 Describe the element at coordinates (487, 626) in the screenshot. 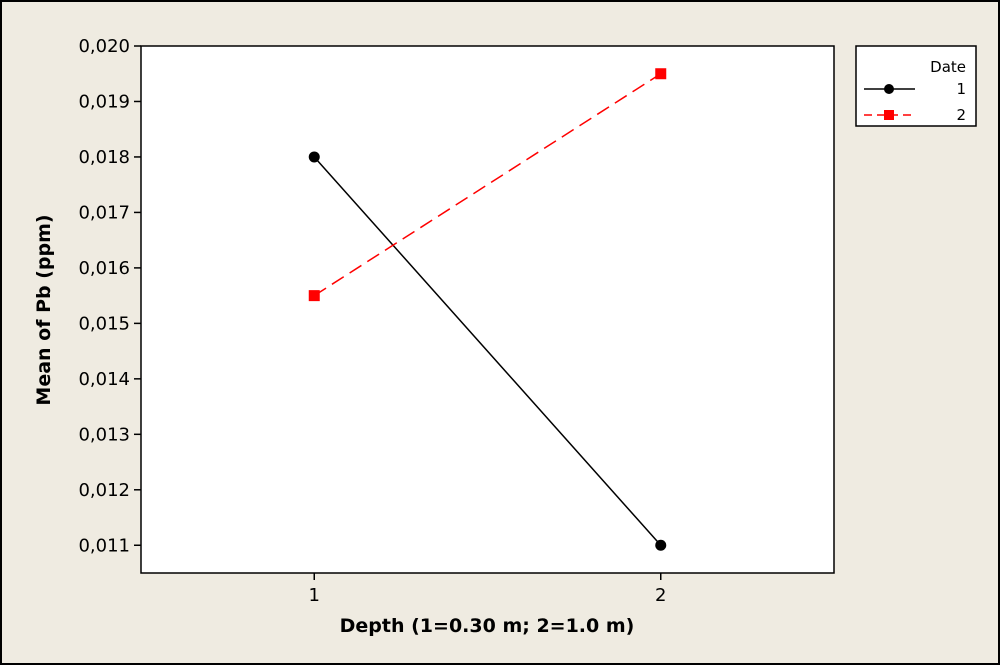

I see `x-axis-title: Depth (1=0.30 m; 2=1.0 m)` at that location.